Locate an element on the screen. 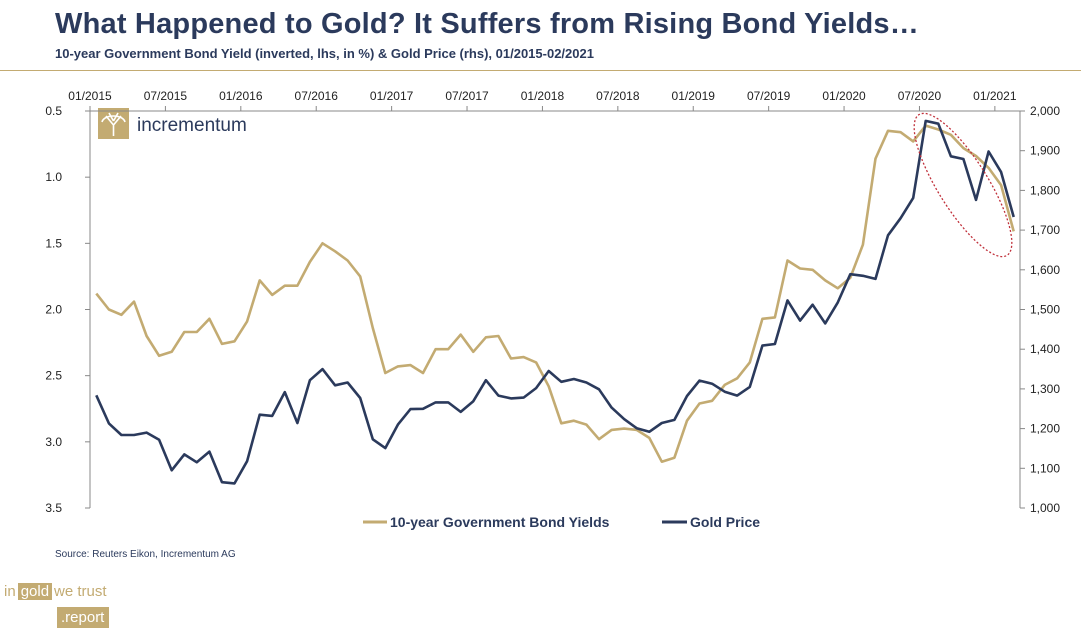 This screenshot has width=1081, height=632. x-tick-label: 07/2016 is located at coordinates (317, 96).